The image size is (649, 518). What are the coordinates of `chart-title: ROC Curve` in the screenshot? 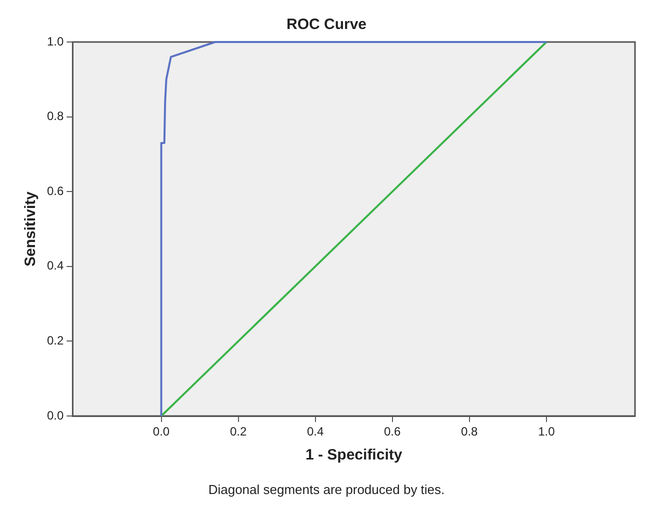 It's located at (326, 25).